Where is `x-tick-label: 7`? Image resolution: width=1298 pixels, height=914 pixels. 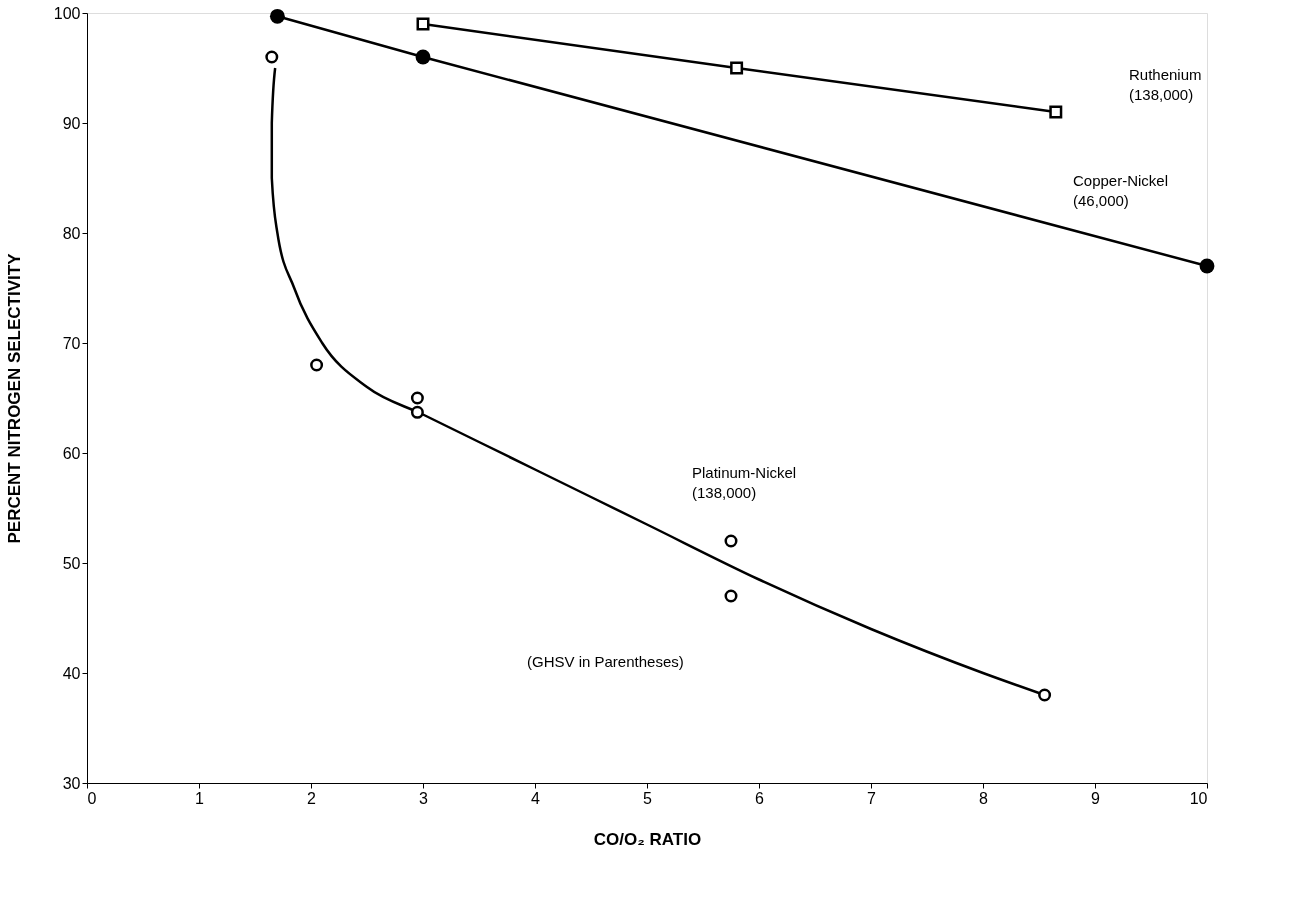
x-tick-label: 7 is located at coordinates (872, 798).